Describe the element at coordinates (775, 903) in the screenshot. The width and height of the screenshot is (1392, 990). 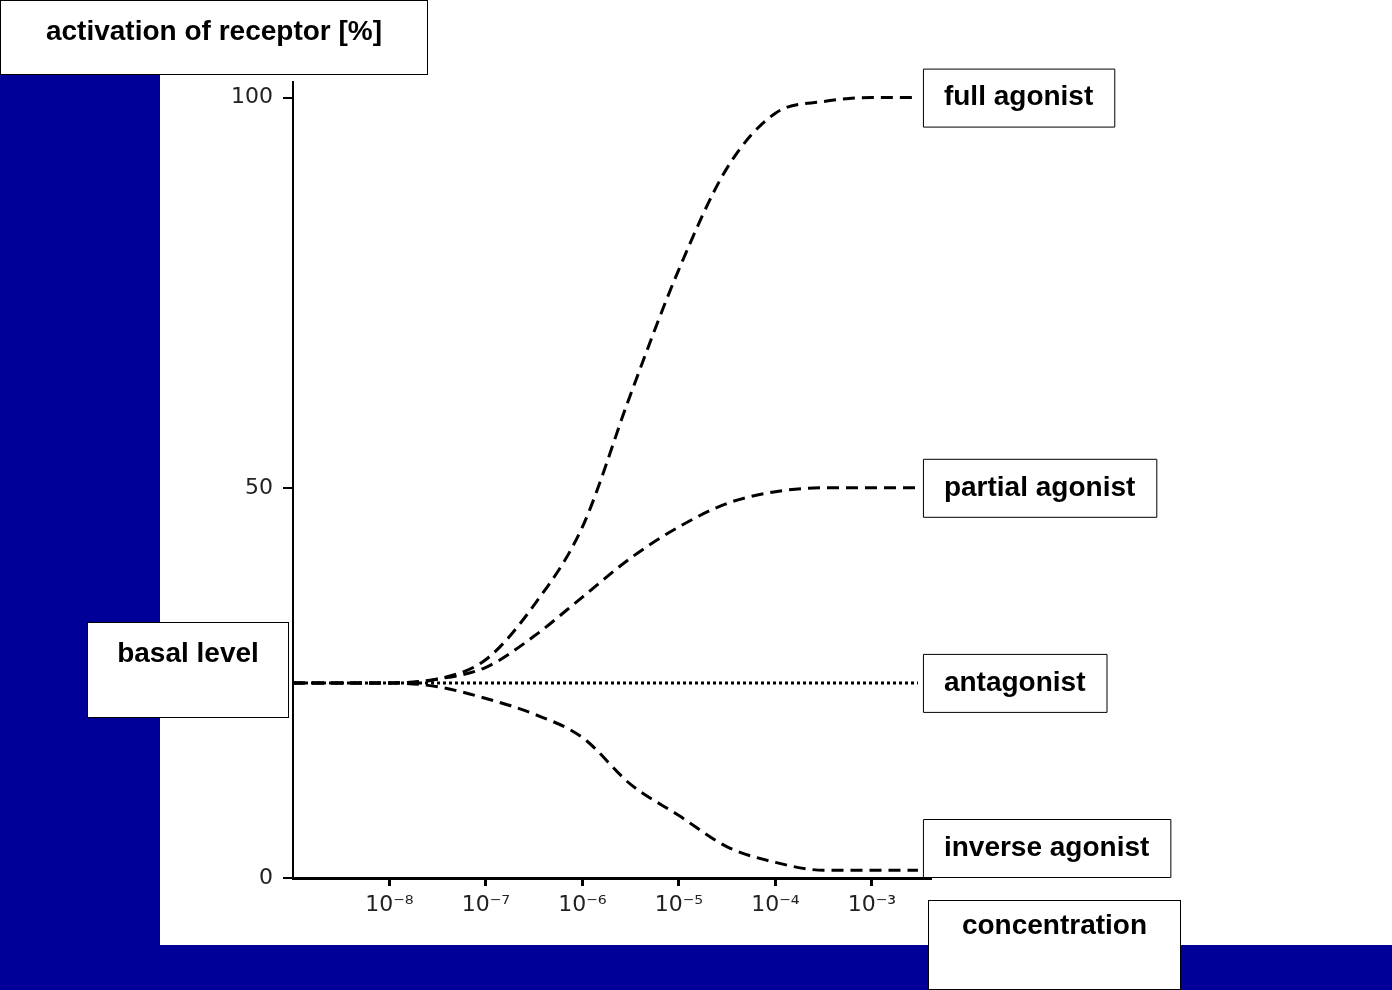
I see `x-tick-label: 10⁻⁴` at that location.